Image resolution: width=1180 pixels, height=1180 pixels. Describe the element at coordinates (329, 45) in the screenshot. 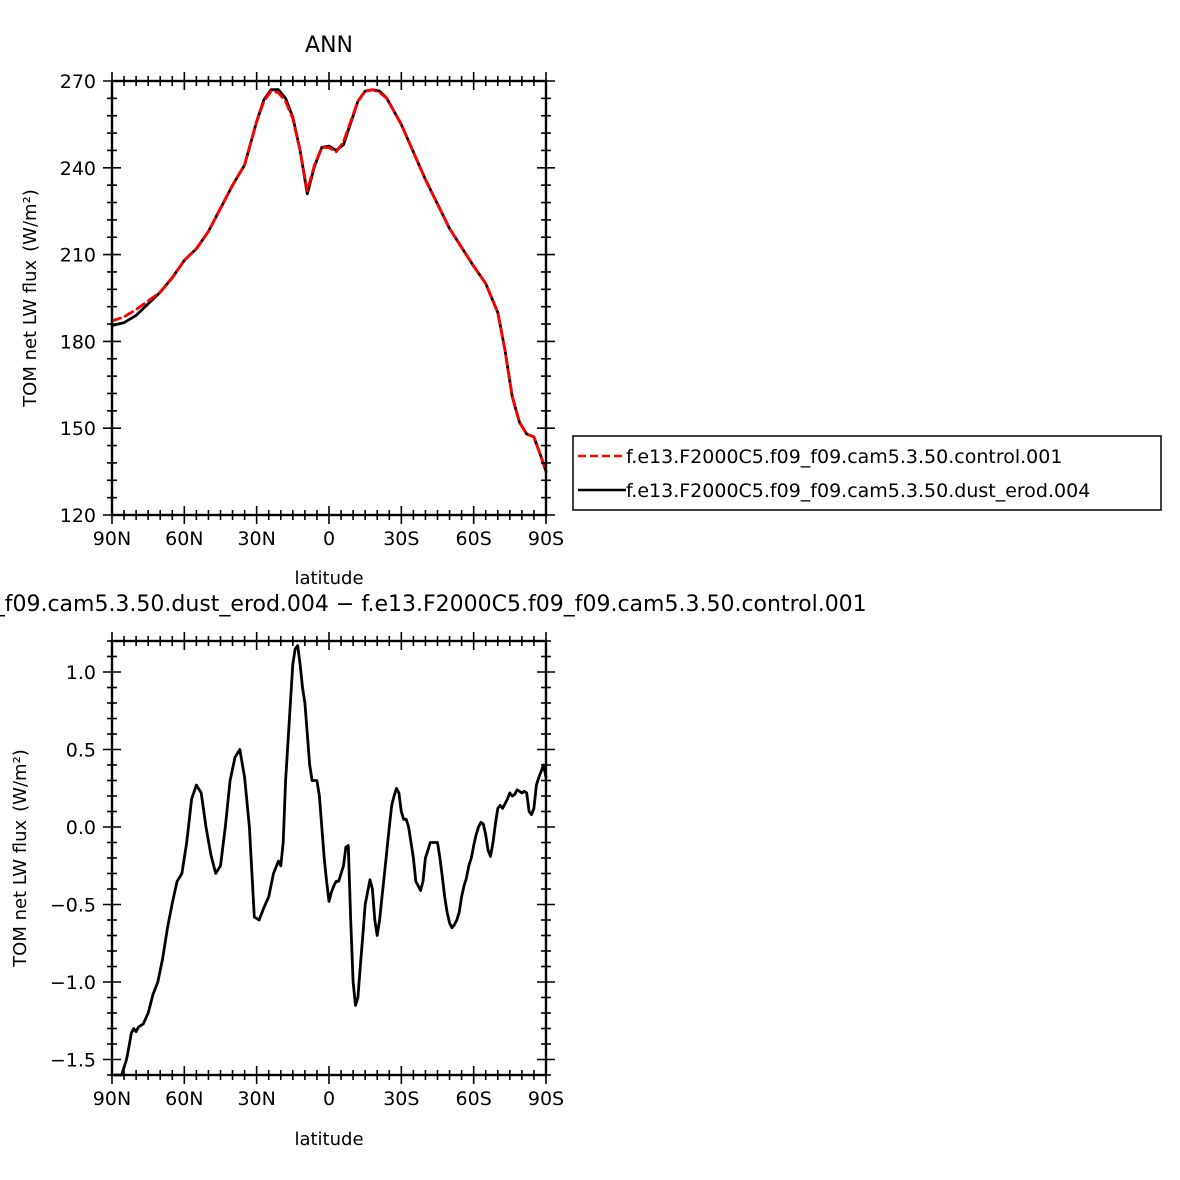

I see `top-chart-title: ANN` at that location.